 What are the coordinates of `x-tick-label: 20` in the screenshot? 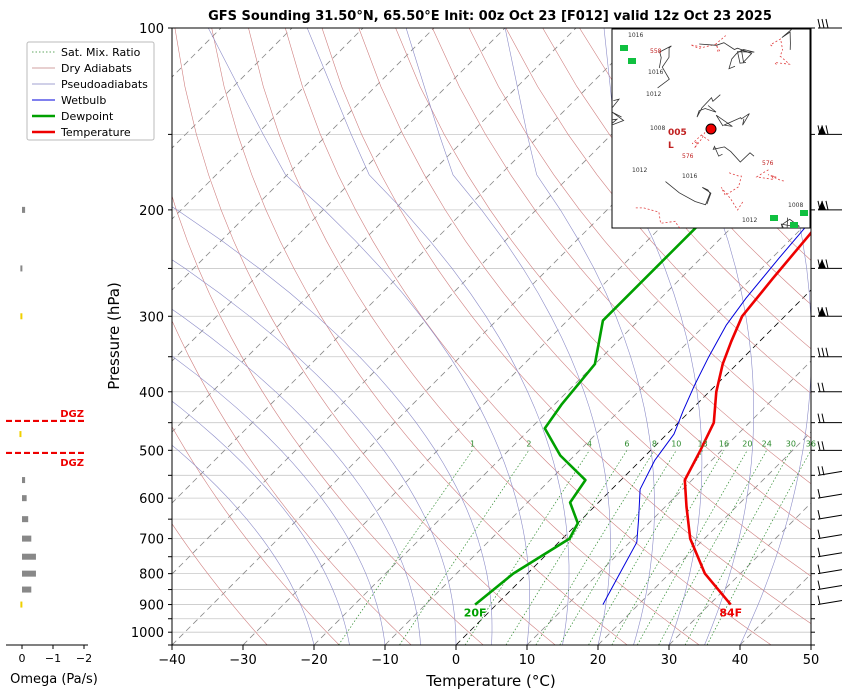 It's located at (598, 660).